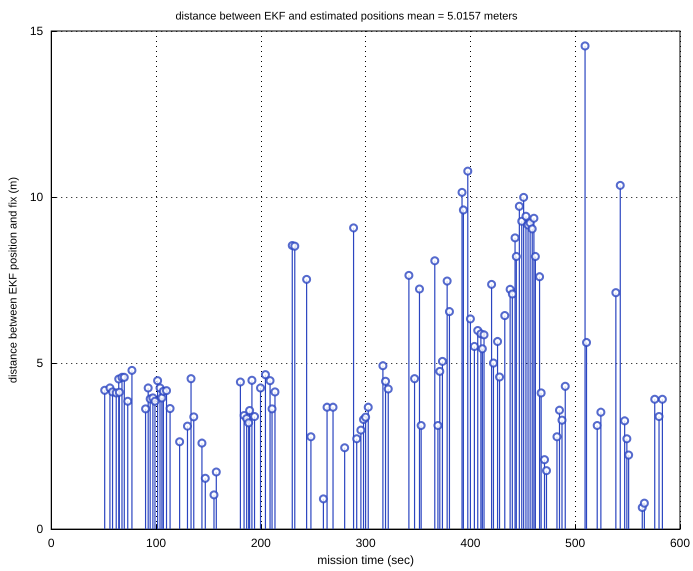 This screenshot has width=693, height=571. I want to click on x-tick-label: 100, so click(156, 543).